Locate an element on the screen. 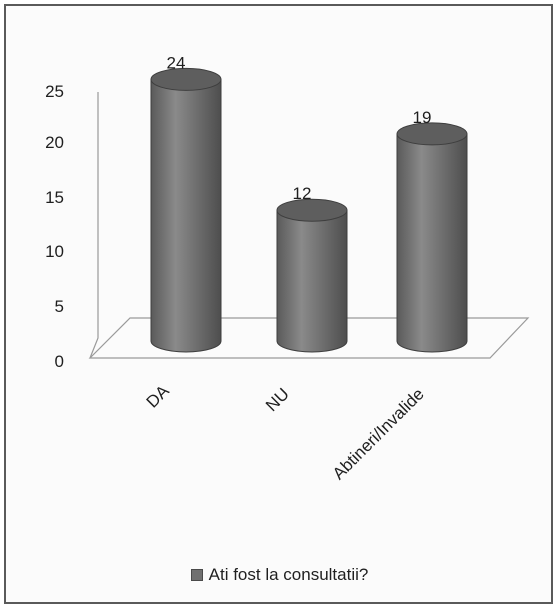 Image resolution: width=559 pixels, height=610 pixels. legend-label: Ati fost la consultatii? is located at coordinates (288, 574).